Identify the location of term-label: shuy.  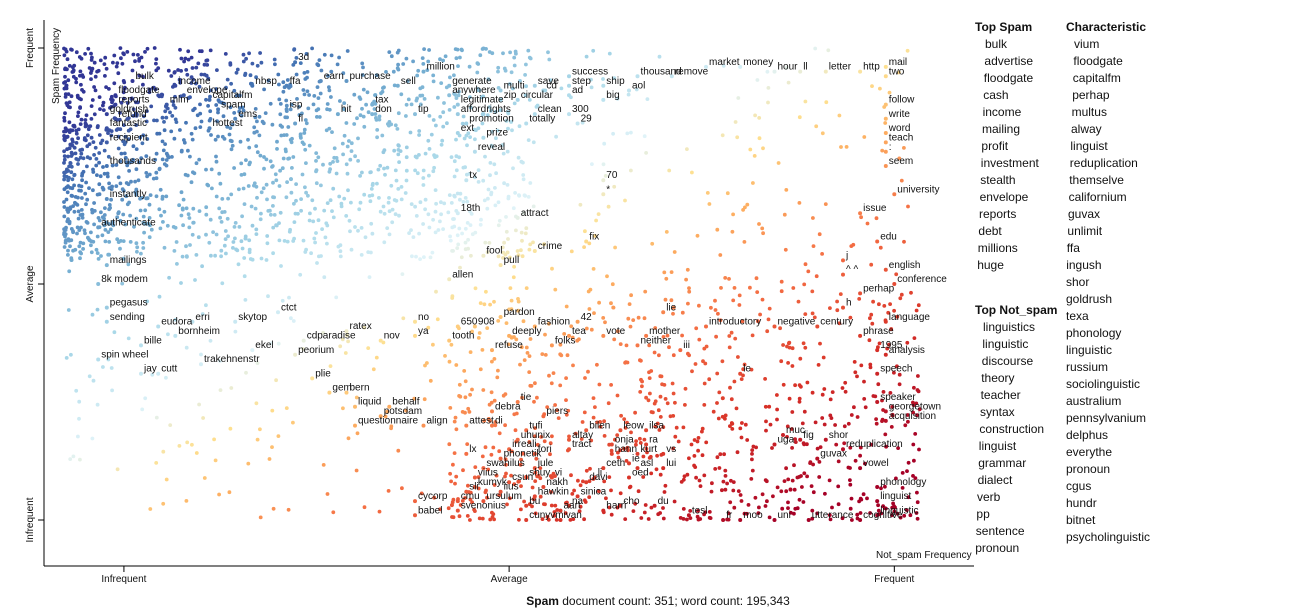
(539, 473).